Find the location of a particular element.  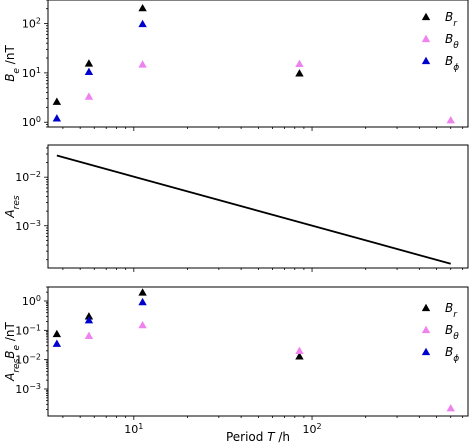

x-tick-label: 10² is located at coordinates (311, 429).